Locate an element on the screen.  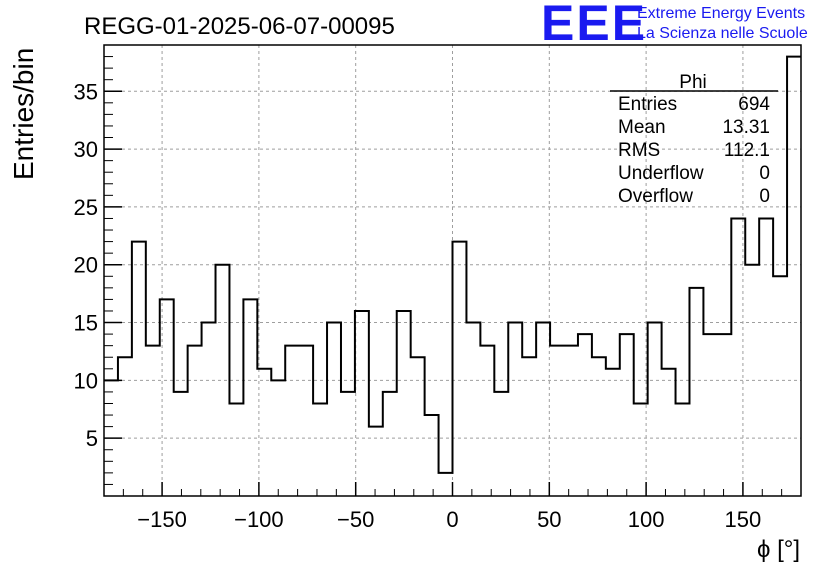
y-tick-label: 20 is located at coordinates (86, 265).